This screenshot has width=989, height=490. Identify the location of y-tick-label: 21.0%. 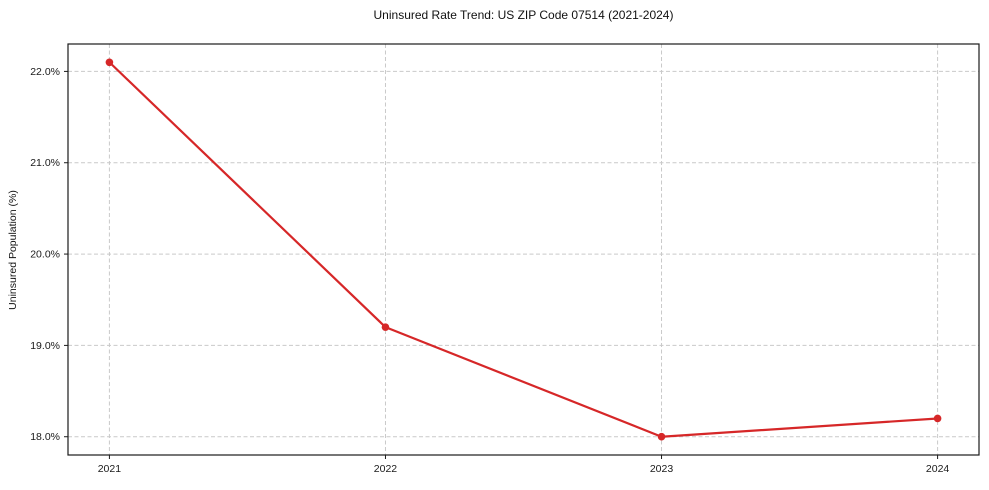
(45, 163).